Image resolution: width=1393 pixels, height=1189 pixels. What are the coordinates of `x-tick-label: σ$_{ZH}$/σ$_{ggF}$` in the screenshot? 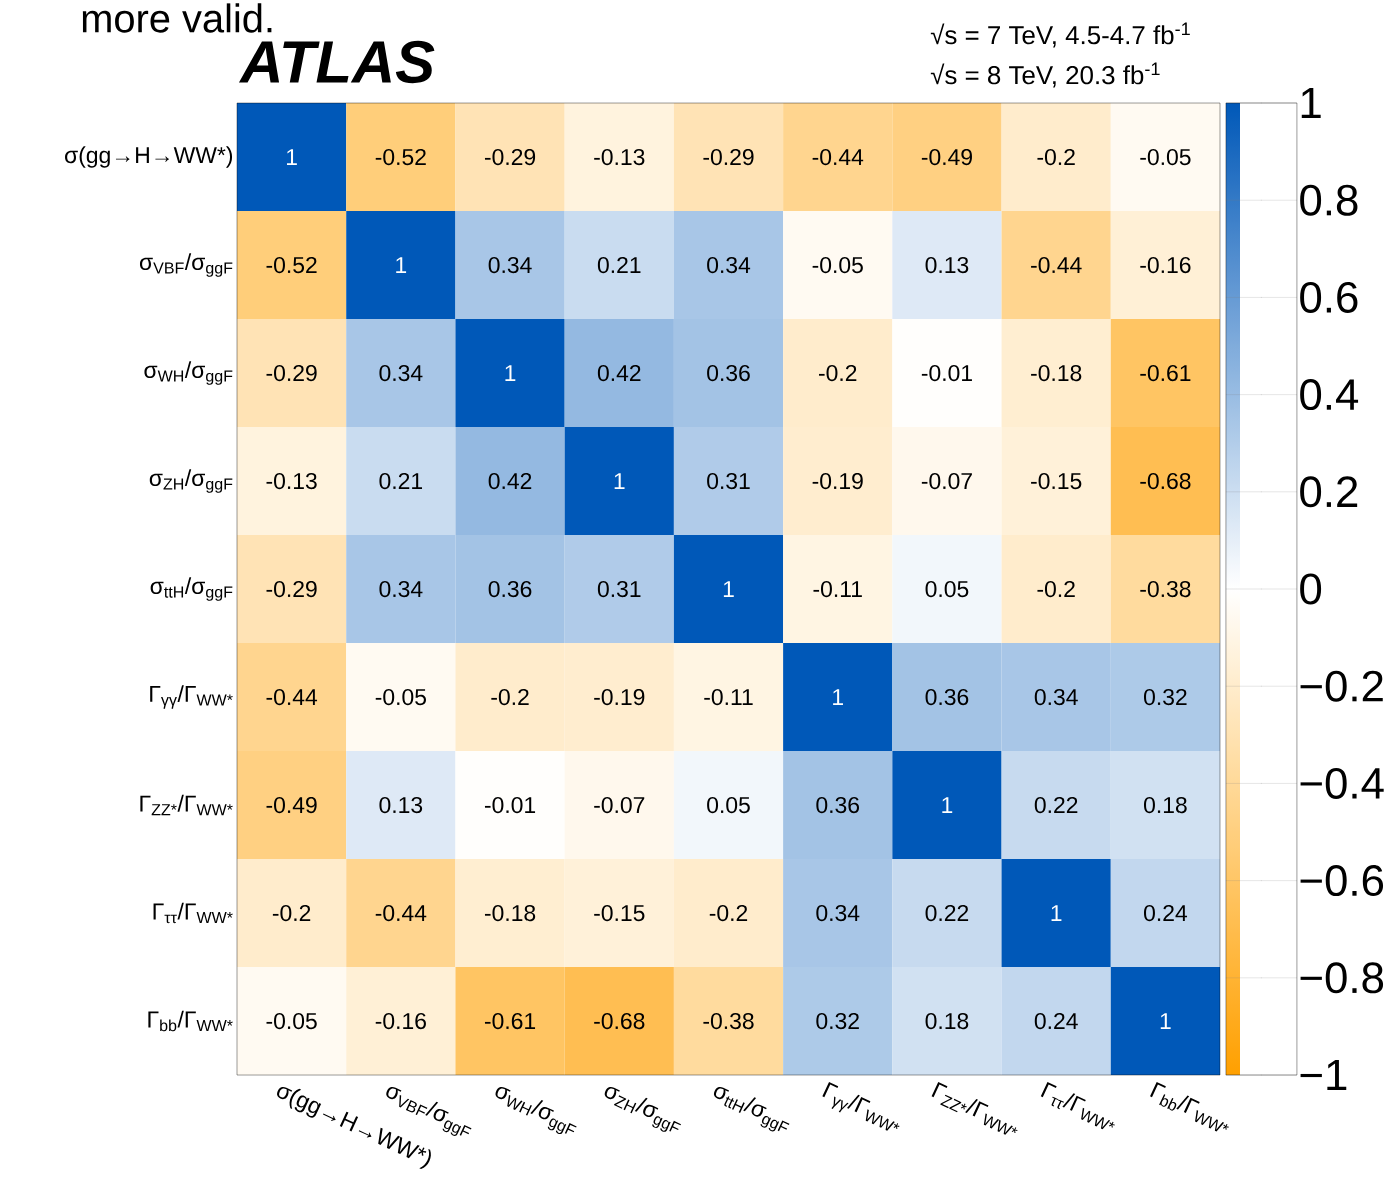 It's located at (643, 1109).